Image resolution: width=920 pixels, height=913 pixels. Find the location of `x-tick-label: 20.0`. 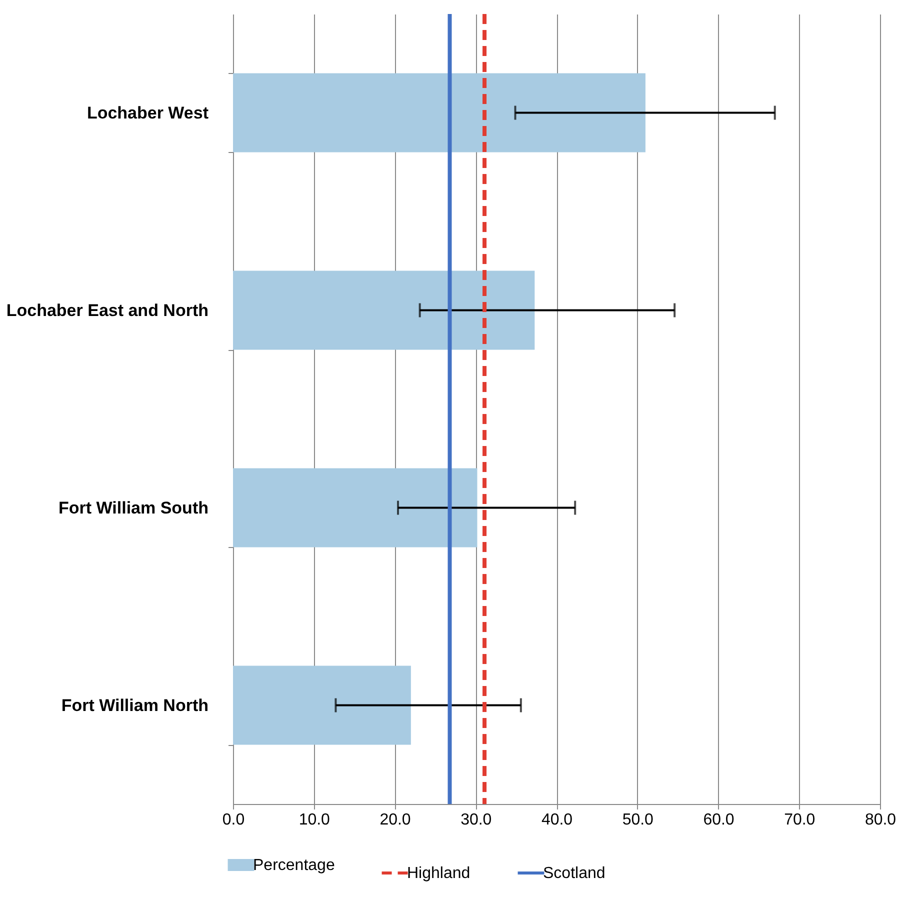

x-tick-label: 20.0 is located at coordinates (395, 820).